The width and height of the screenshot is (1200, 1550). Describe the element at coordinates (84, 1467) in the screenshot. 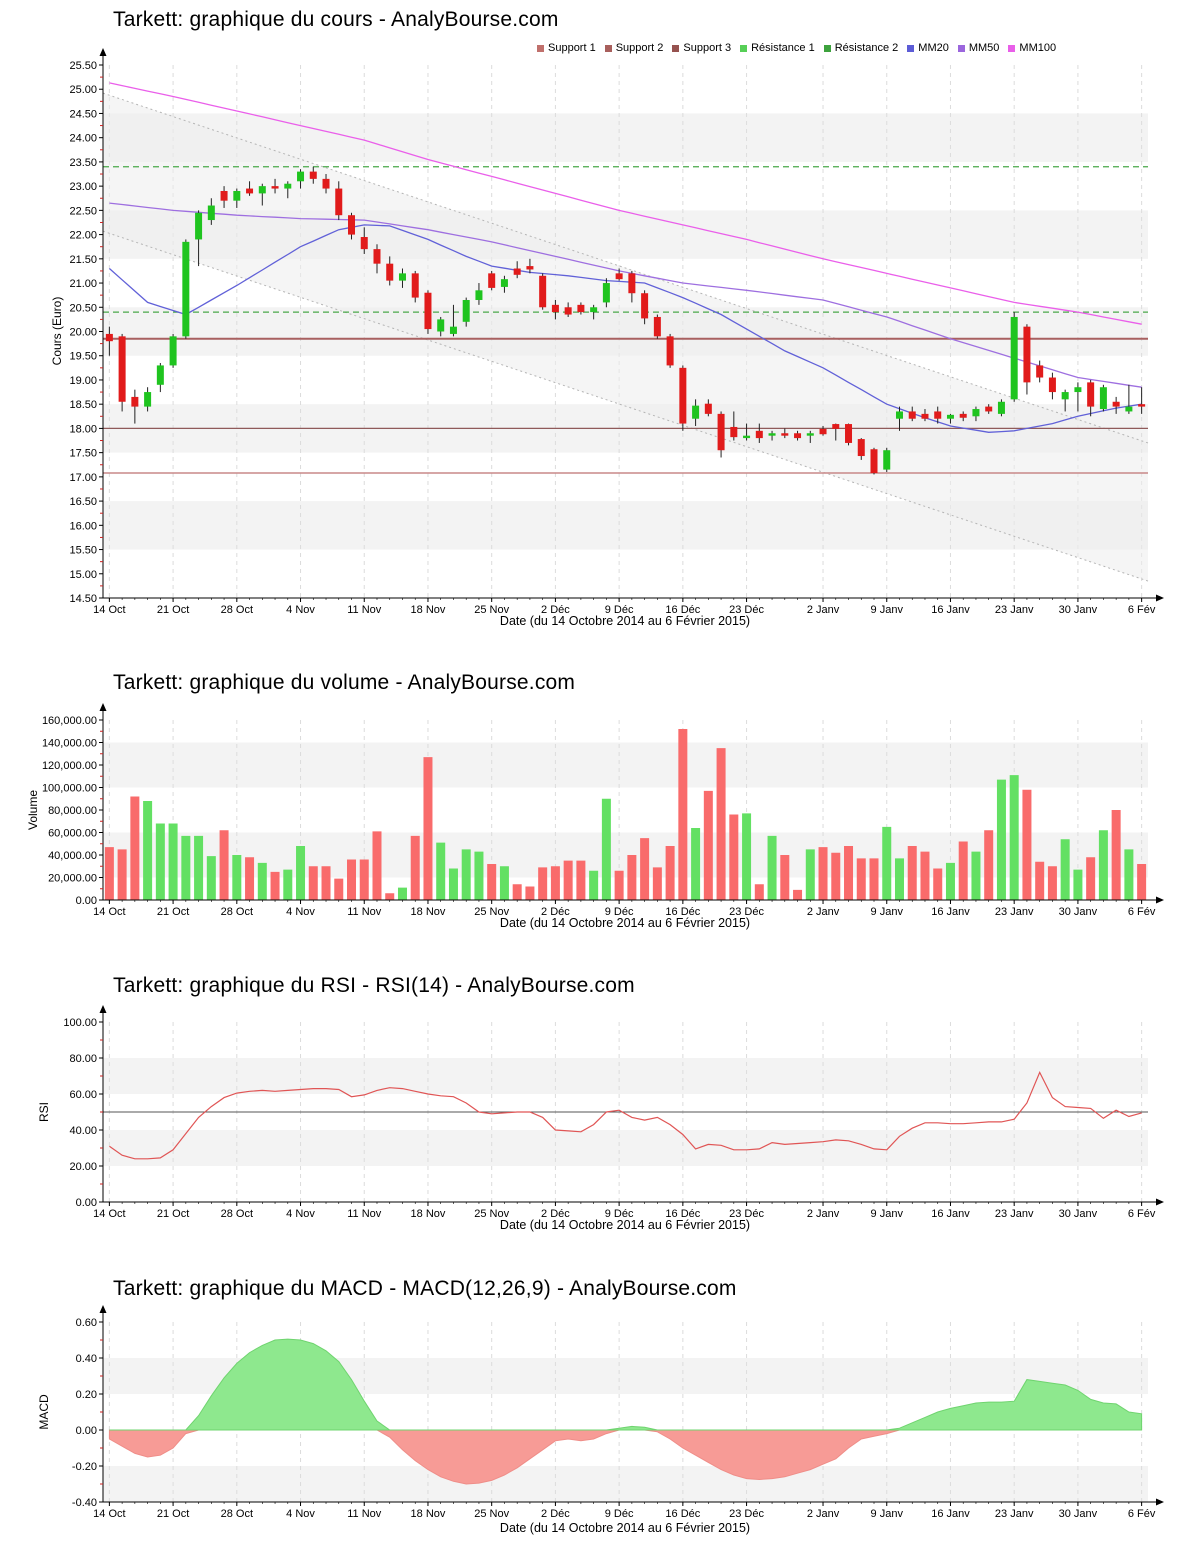

I see `svg-text: -0.20` at that location.